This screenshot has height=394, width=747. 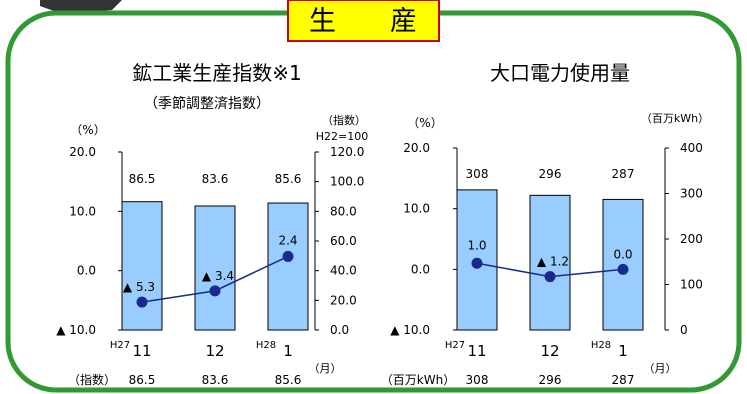 I want to click on chart2-right-tick-label: 100, so click(x=691, y=285).